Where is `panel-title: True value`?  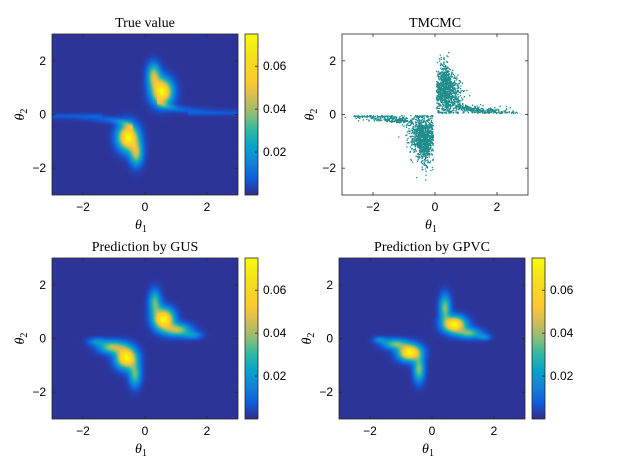 panel-title: True value is located at coordinates (145, 23).